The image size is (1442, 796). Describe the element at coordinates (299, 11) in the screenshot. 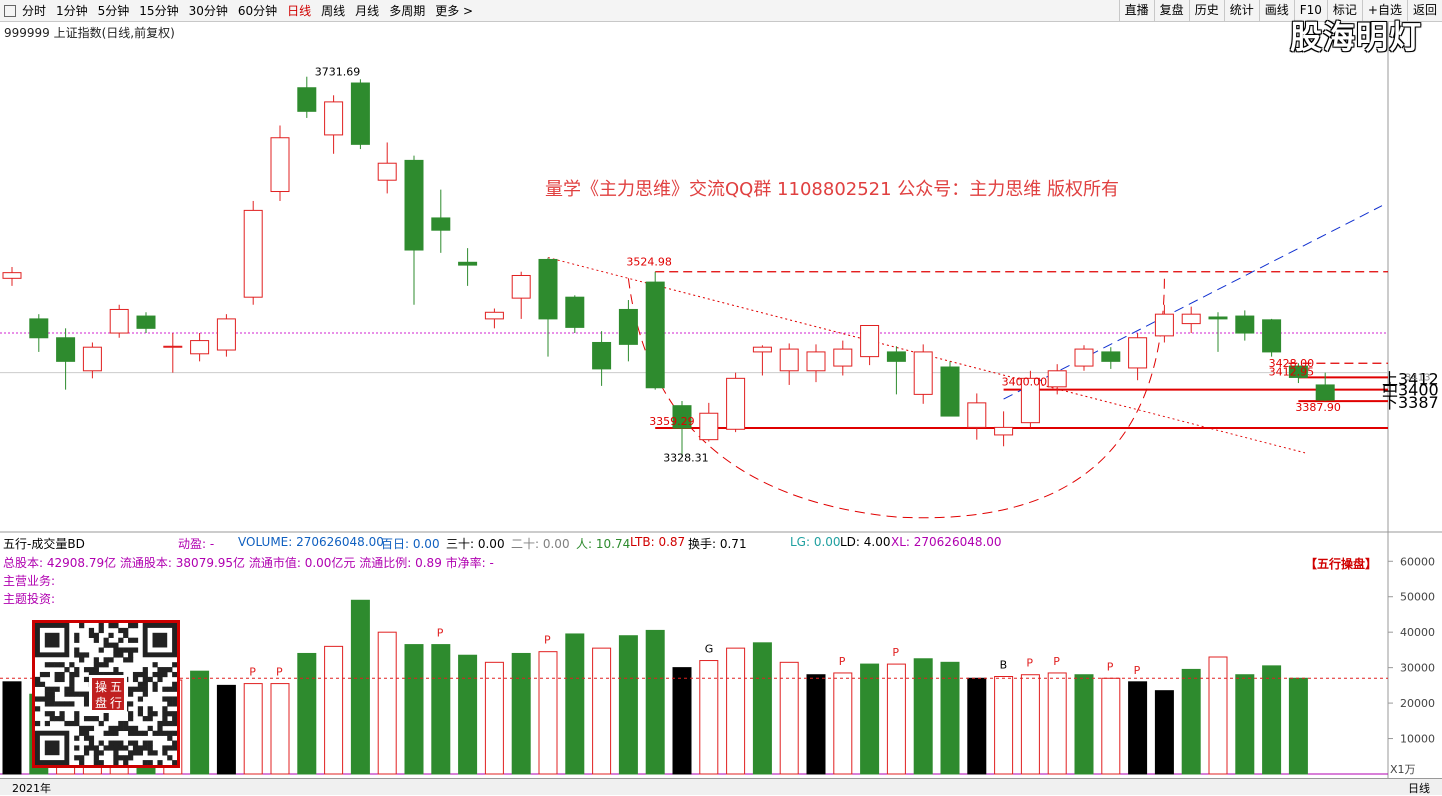

I see `tab-6: 日线` at that location.